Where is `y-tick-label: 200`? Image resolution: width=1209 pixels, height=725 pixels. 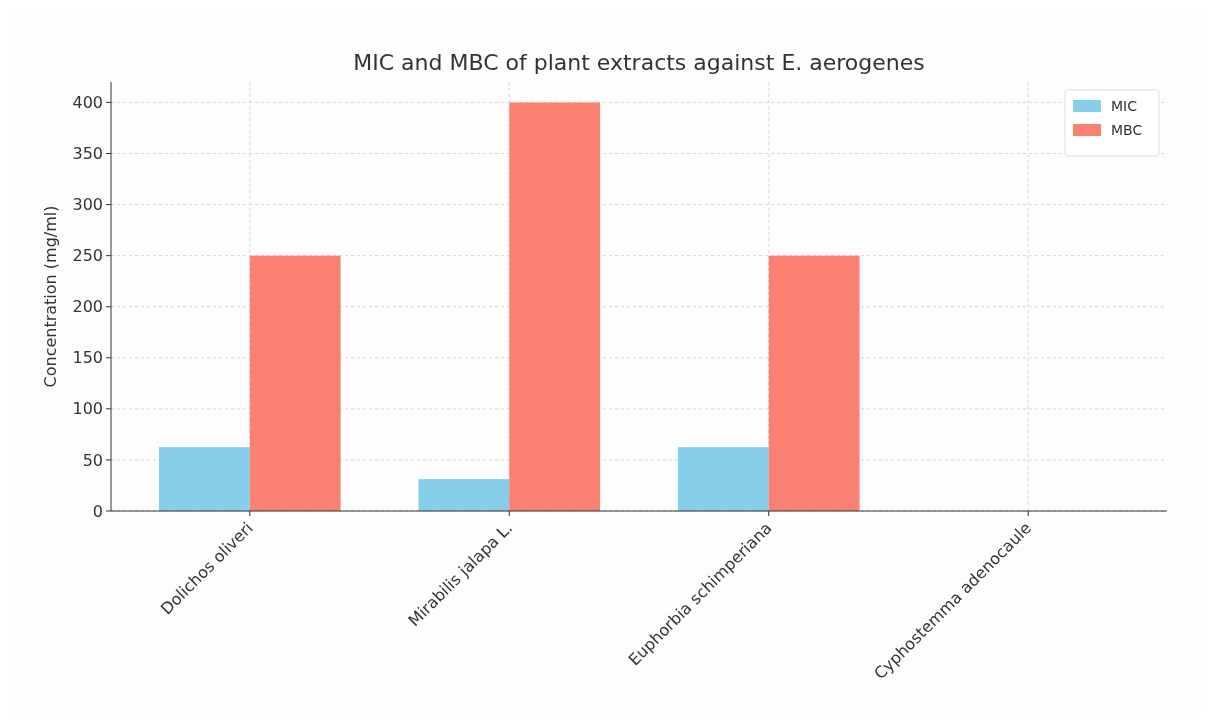 y-tick-label: 200 is located at coordinates (87, 307).